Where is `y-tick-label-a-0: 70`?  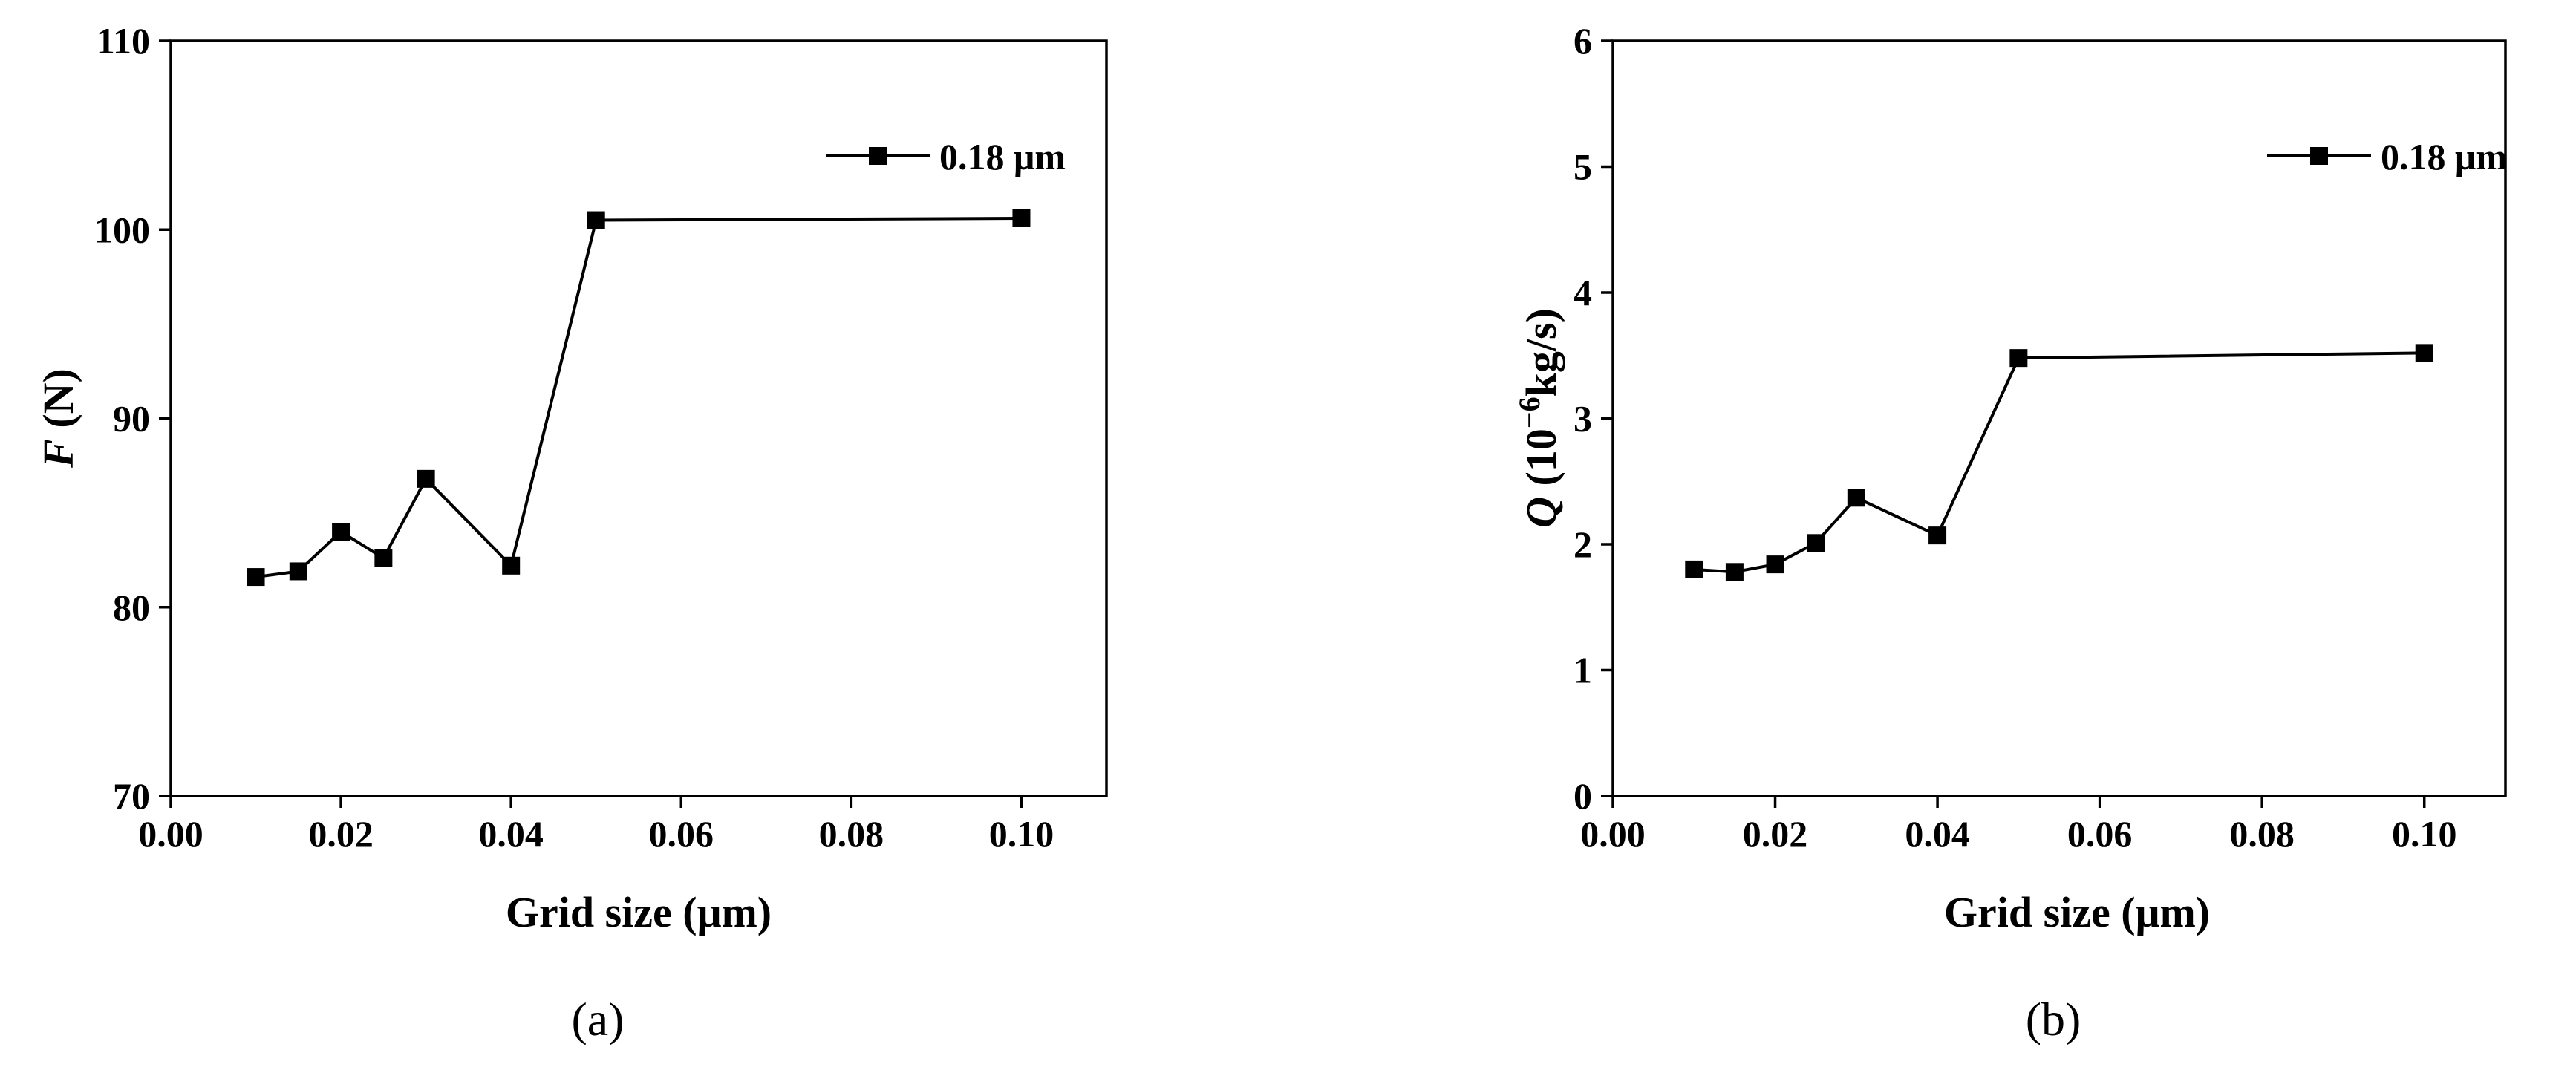
y-tick-label-a-0: 70 is located at coordinates (131, 796).